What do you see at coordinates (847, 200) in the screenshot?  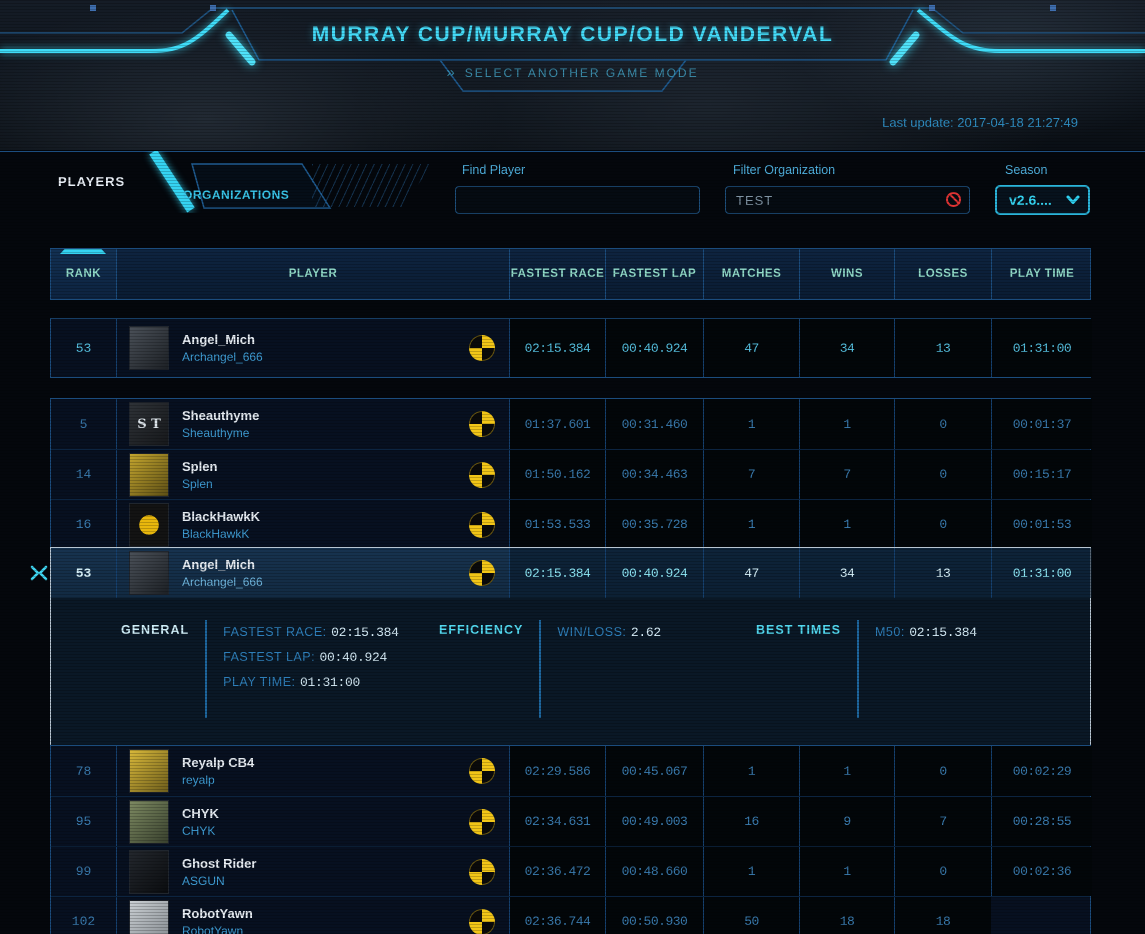 I see `filter-organization-input` at bounding box center [847, 200].